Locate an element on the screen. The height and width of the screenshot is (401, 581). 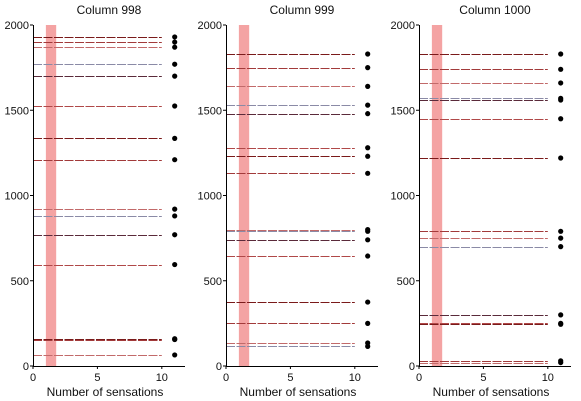
chart-title: Column 999 is located at coordinates (302, 10).